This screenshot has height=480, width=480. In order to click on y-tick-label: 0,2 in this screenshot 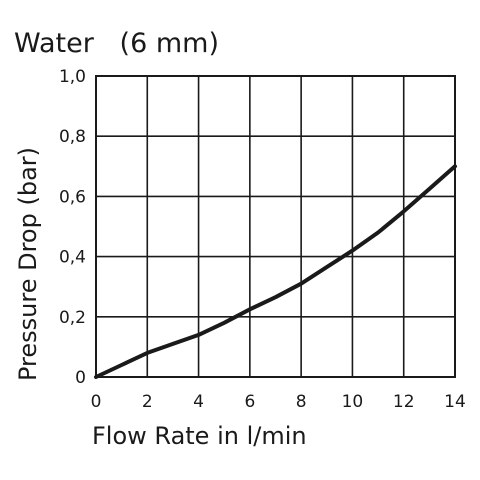, I will do `click(72, 318)`.